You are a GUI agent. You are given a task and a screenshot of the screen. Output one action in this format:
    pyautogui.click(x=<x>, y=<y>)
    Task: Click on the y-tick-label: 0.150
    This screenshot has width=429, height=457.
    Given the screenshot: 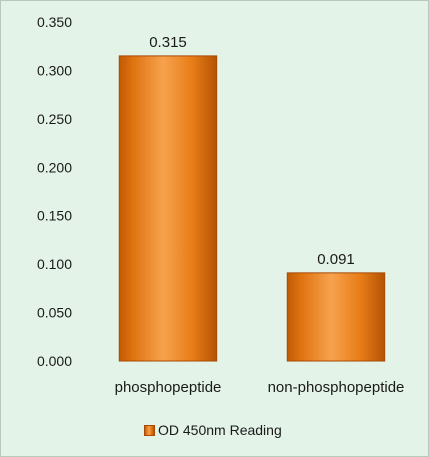 What is the action you would take?
    pyautogui.click(x=54, y=216)
    